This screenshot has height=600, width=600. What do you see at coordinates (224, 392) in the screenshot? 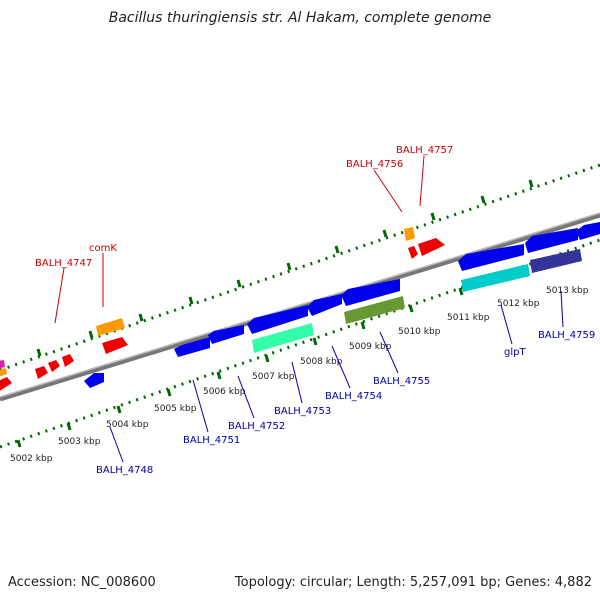
I see `scale-label: 5006 kbp` at bounding box center [224, 392].